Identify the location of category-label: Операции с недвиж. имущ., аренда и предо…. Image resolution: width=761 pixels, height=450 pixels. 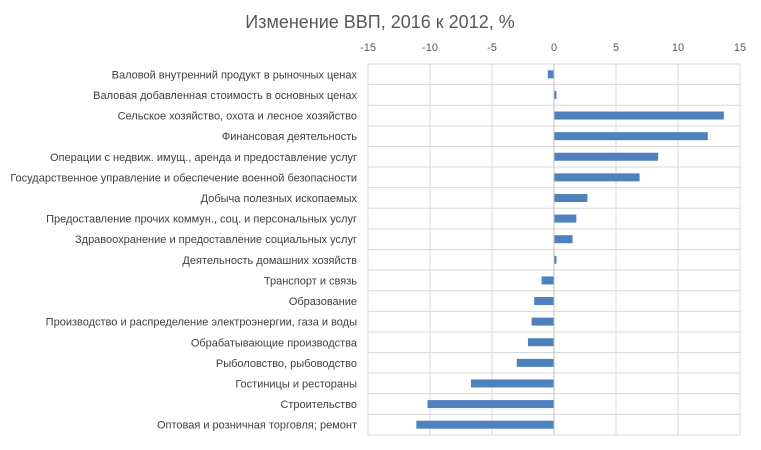
(203, 158).